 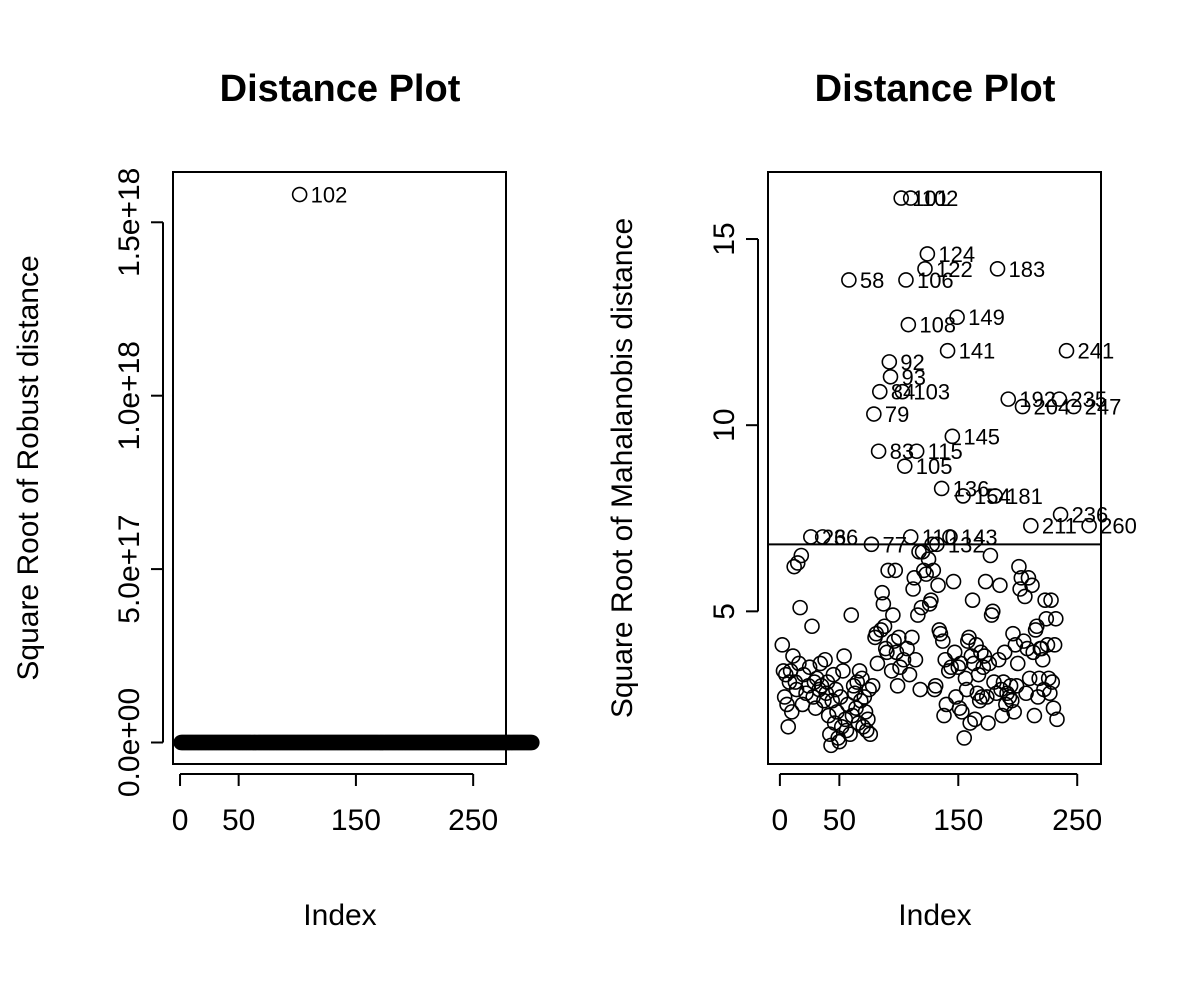 I want to click on right-point-label: 106, so click(x=935, y=280).